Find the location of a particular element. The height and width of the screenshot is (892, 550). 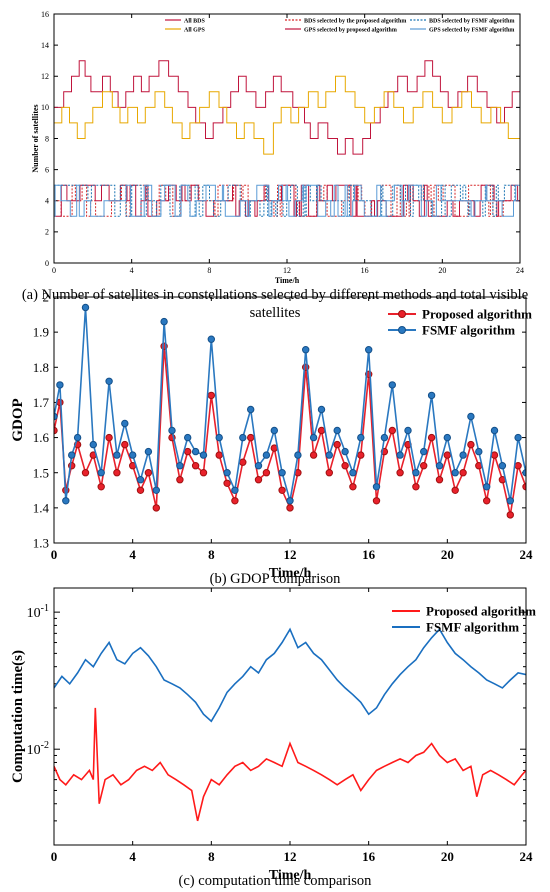

legend-label: FSMF algorithm is located at coordinates (468, 330).